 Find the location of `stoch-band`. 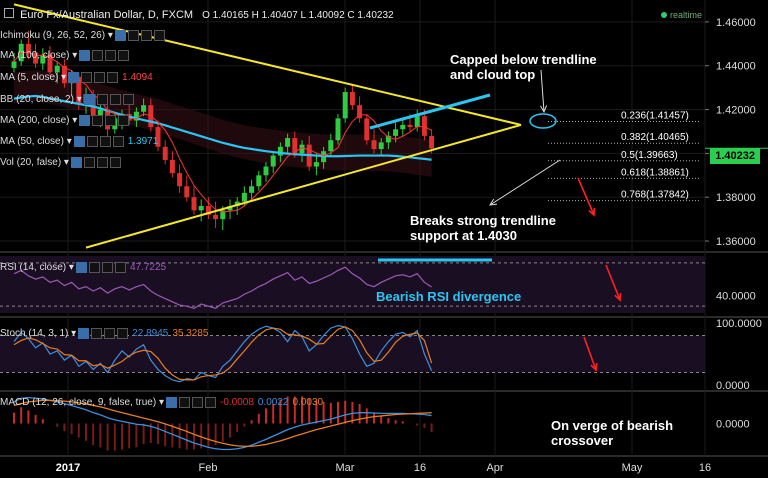

stoch-band is located at coordinates (352, 354).